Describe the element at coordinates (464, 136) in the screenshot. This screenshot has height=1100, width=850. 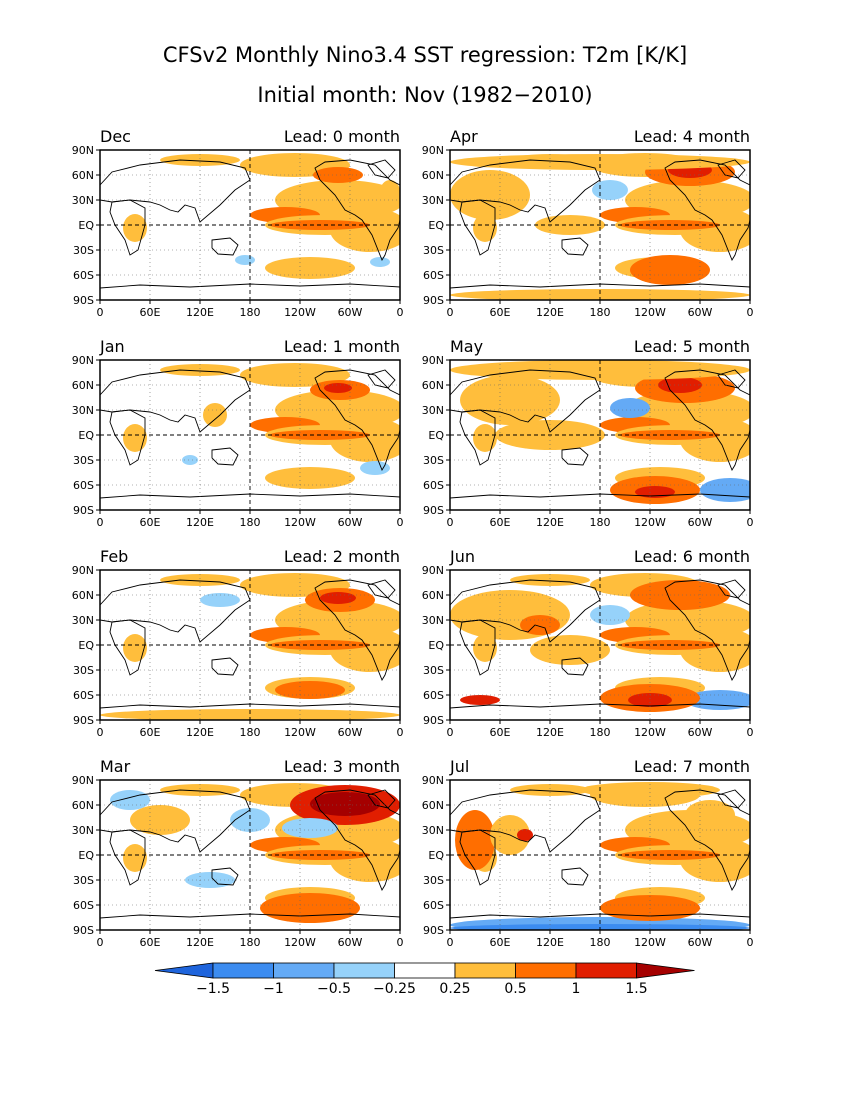
I see `panel-month-label: Apr` at that location.